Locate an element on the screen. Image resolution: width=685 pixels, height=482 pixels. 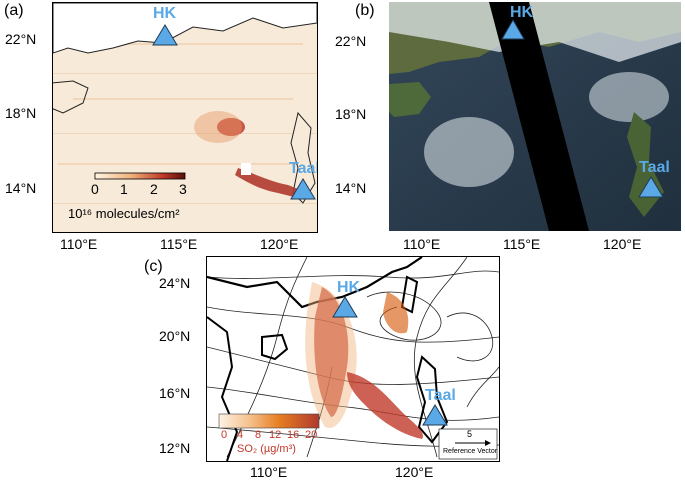
panel-c-cbar-tick-12: 12 is located at coordinates (275, 435).